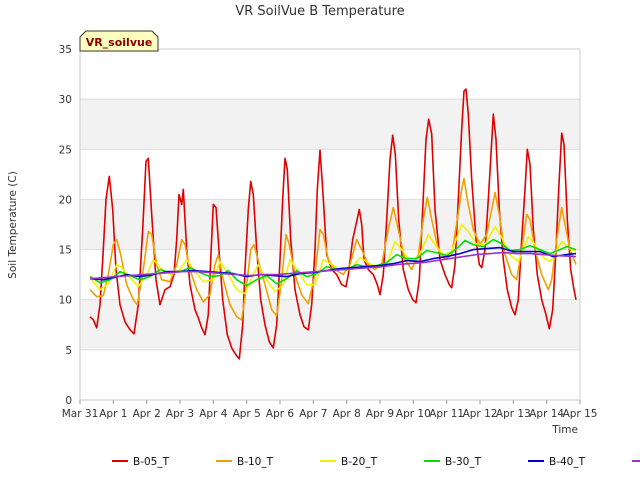 The image size is (640, 480). Describe the element at coordinates (65, 100) in the screenshot. I see `y-tick-label: 30` at that location.